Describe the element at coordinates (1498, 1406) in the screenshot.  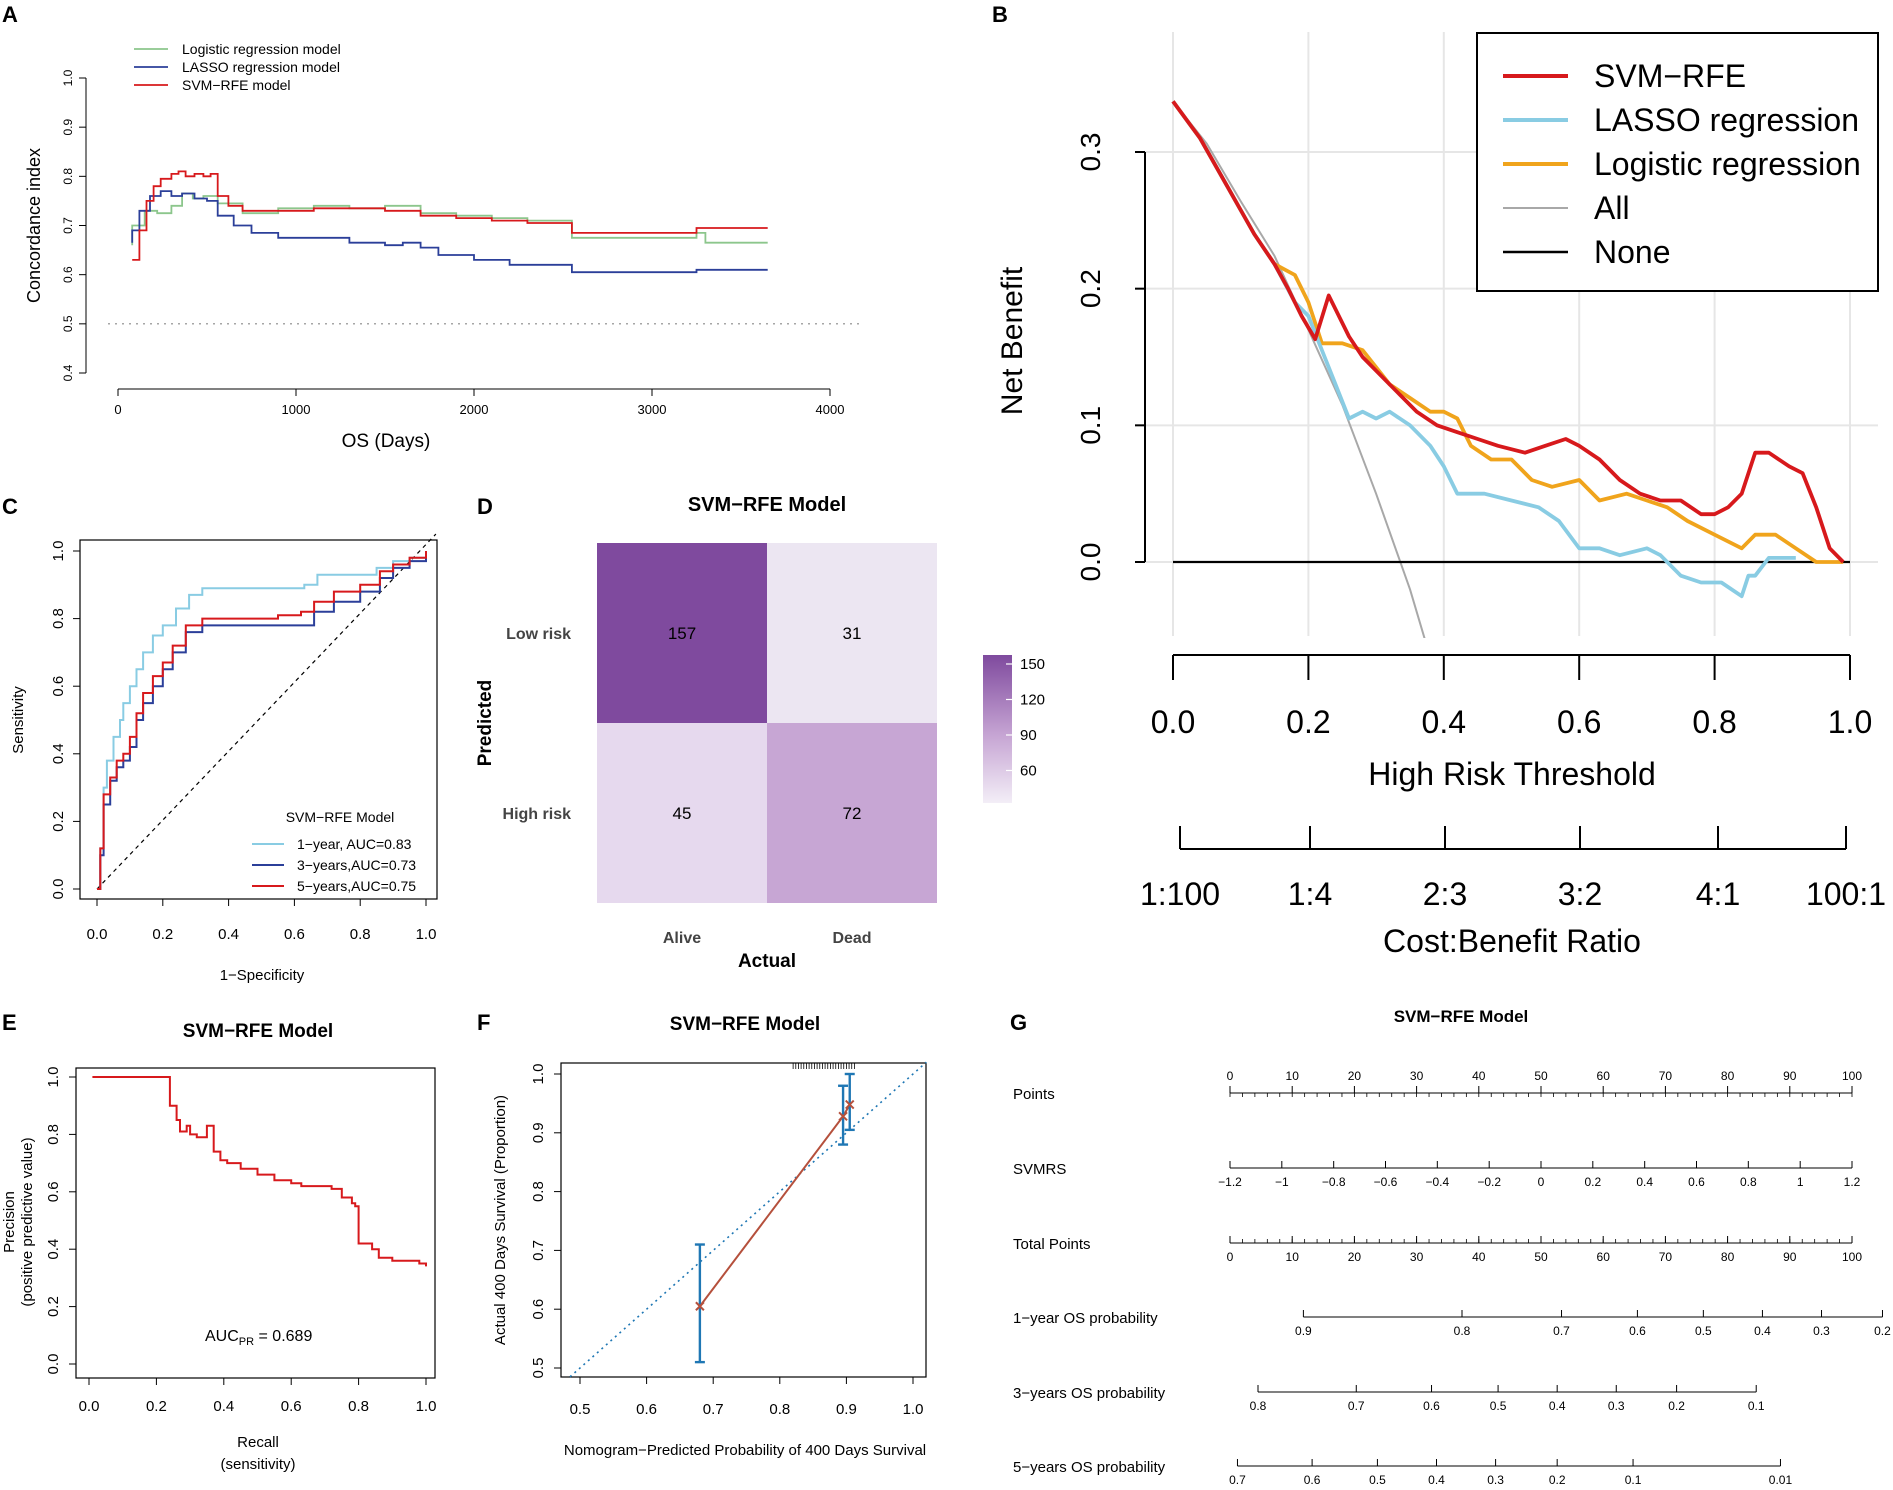
I see `nomogram-tick-label: 0.5` at that location.